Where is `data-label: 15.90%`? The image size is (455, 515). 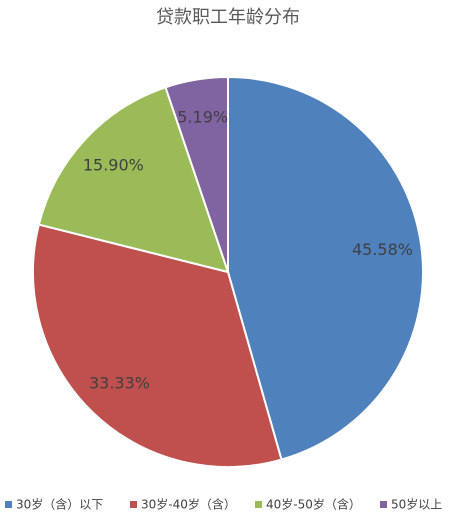
data-label: 15.90% is located at coordinates (113, 165).